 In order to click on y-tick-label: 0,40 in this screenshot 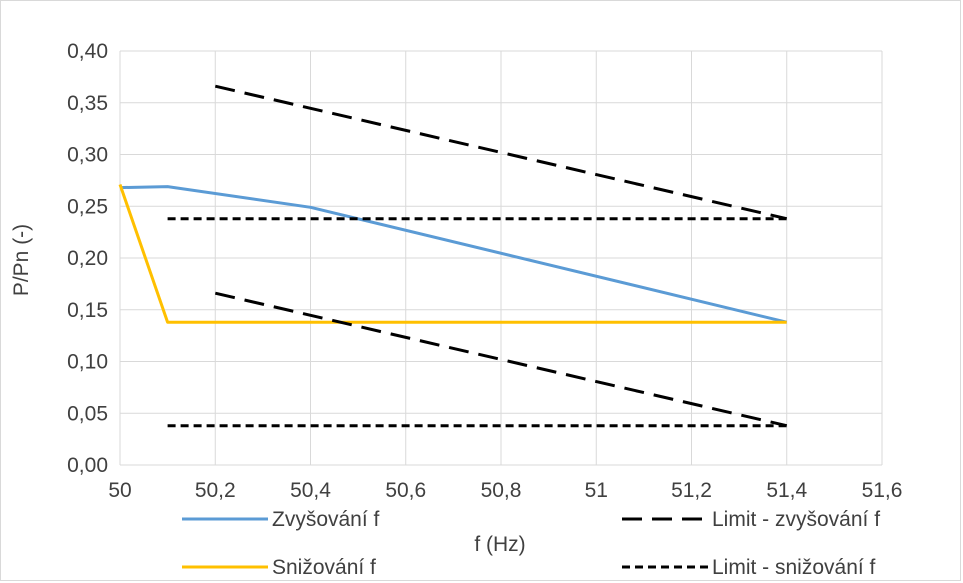, I will do `click(87, 51)`.